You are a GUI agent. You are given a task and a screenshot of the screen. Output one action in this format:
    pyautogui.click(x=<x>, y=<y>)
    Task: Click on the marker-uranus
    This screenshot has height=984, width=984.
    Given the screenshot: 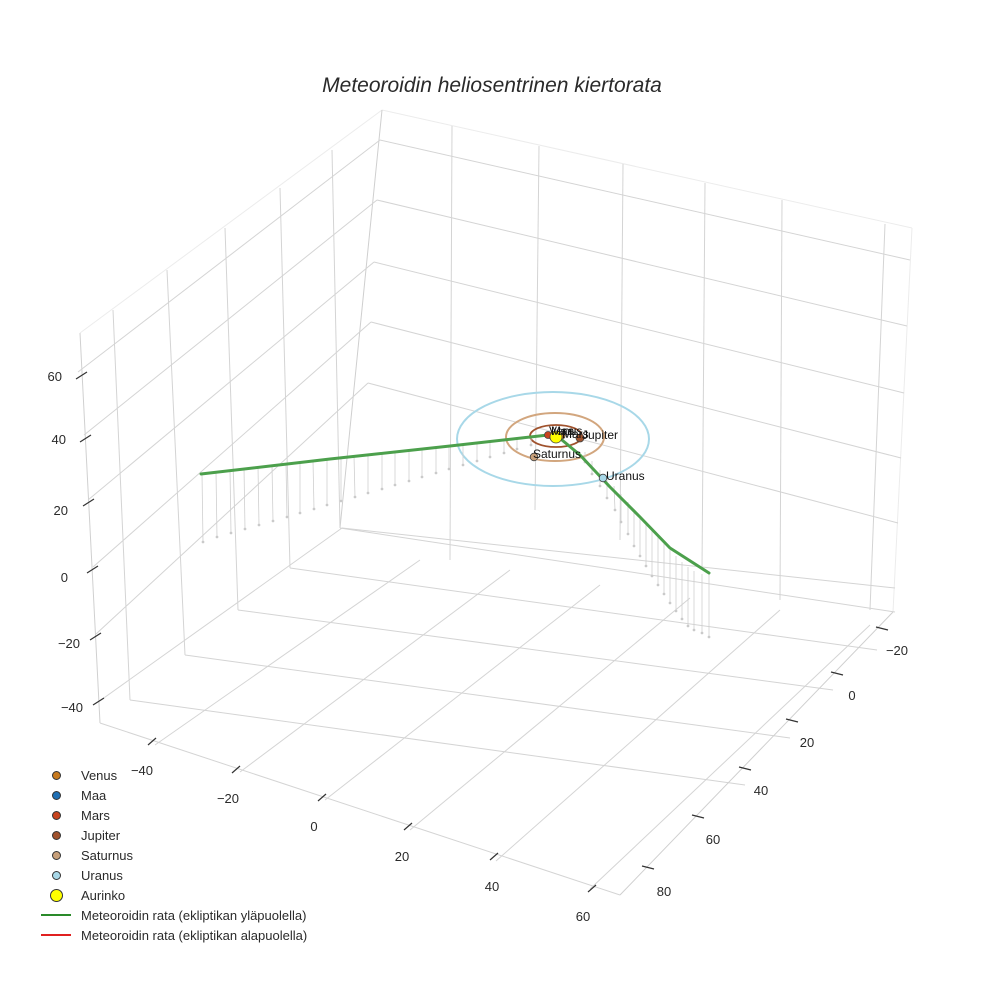 What is the action you would take?
    pyautogui.click(x=603, y=478)
    